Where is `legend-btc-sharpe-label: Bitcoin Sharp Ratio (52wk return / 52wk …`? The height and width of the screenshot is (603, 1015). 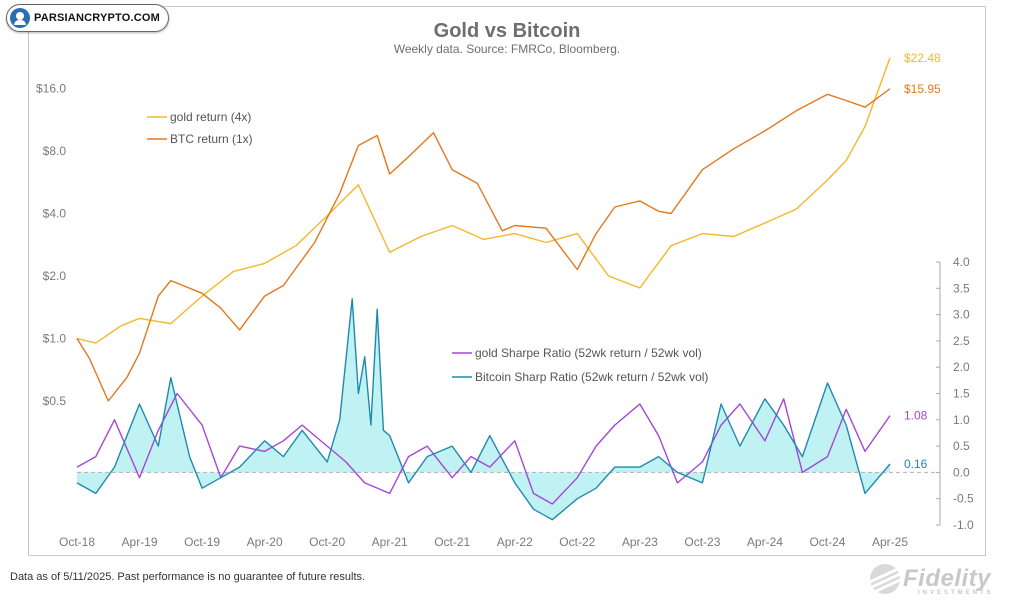 legend-btc-sharpe-label: Bitcoin Sharp Ratio (52wk return / 52wk … is located at coordinates (591, 377).